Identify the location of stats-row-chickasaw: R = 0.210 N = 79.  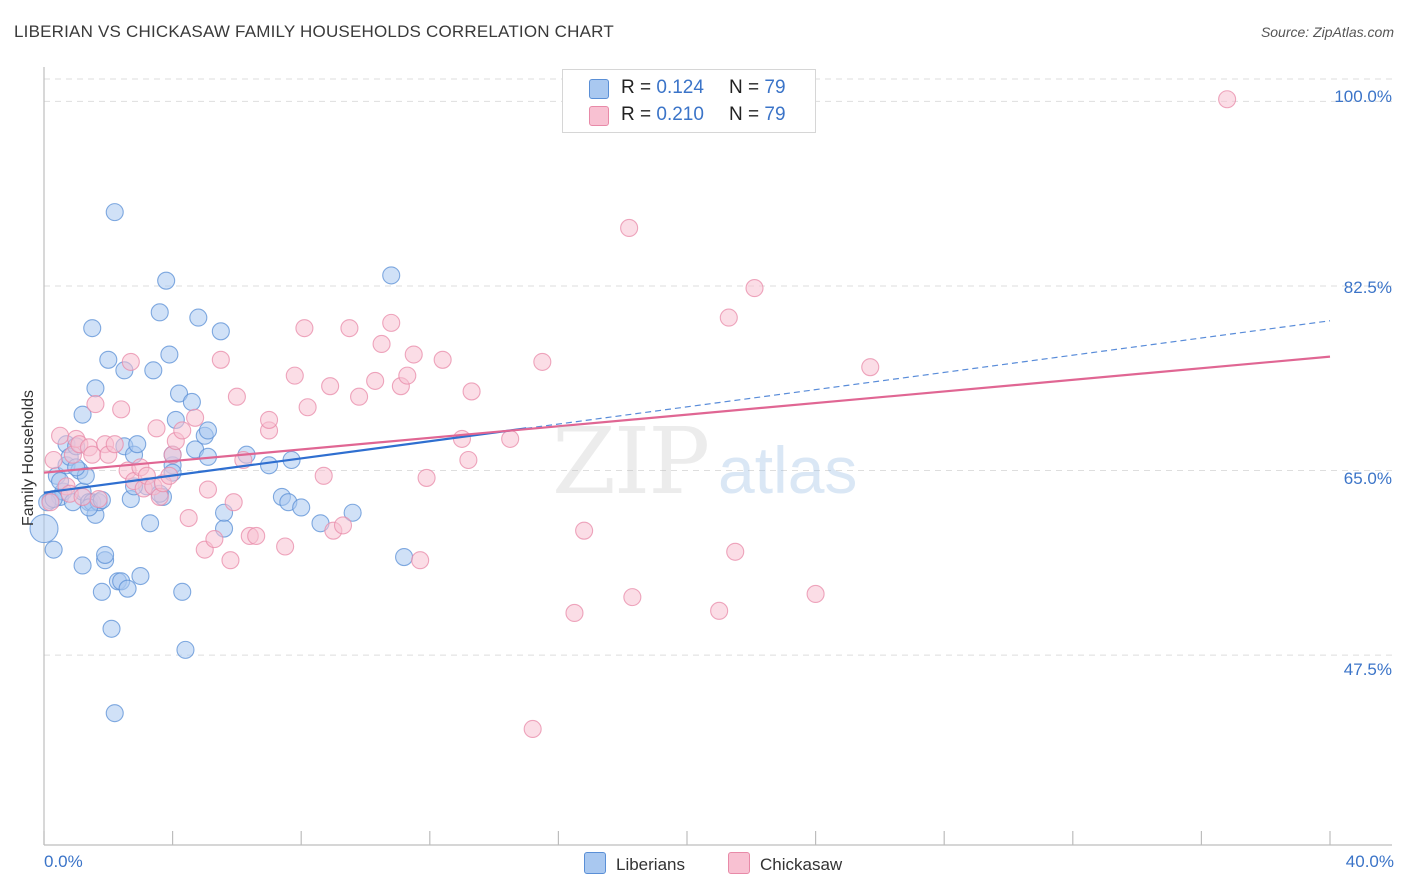
(689, 115).